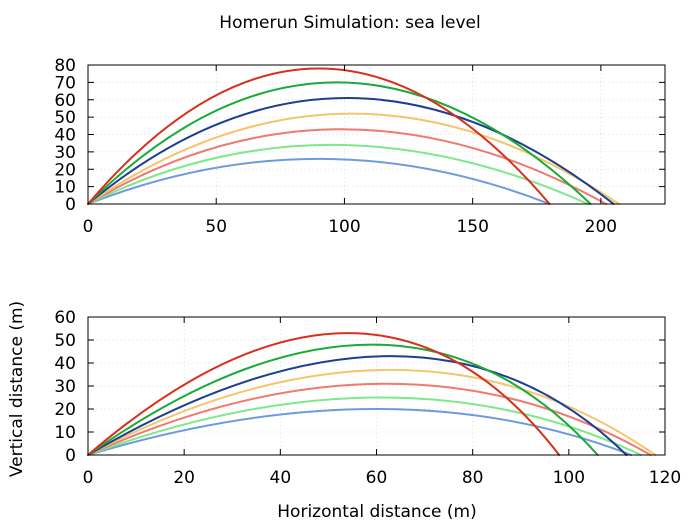 The image size is (700, 525). Describe the element at coordinates (281, 478) in the screenshot. I see `x-tick-label: 40` at that location.